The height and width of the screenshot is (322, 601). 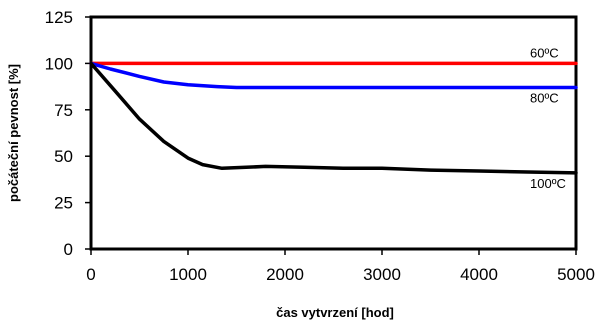 What do you see at coordinates (479, 274) in the screenshot?
I see `x-tick-label: 4000` at bounding box center [479, 274].